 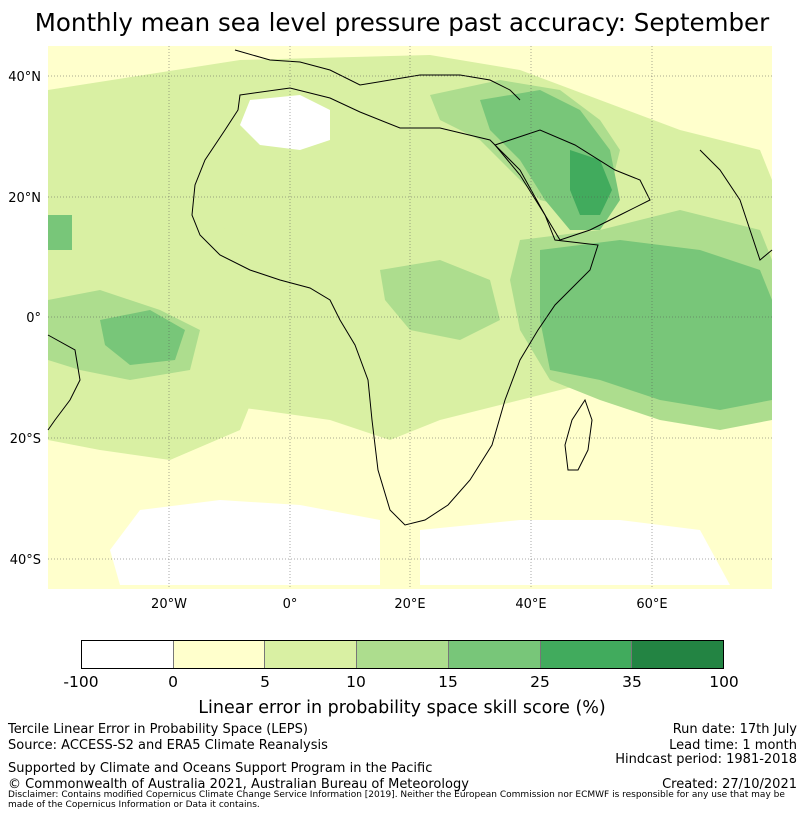 I want to click on region-sahara-white, so click(x=285, y=122).